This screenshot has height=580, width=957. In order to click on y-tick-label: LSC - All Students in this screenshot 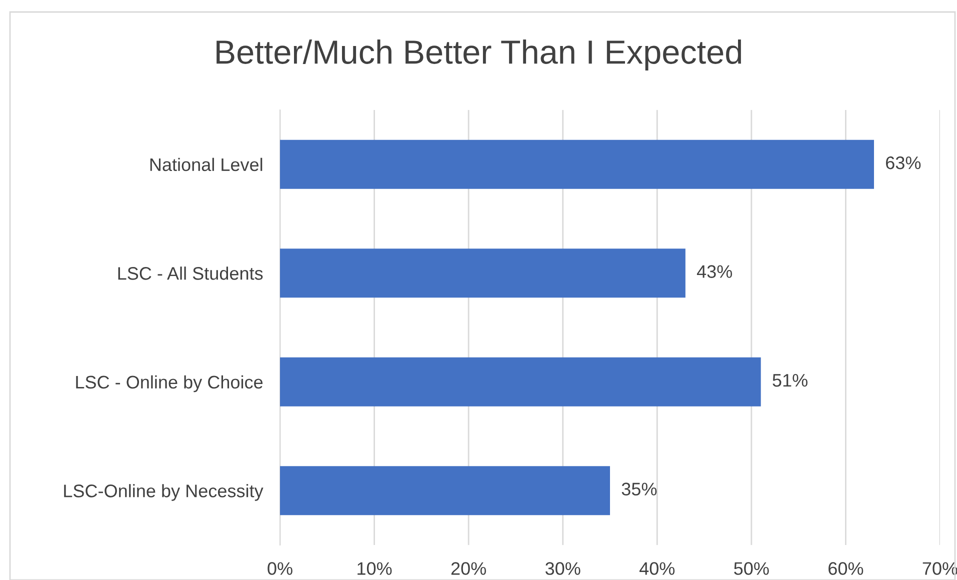, I will do `click(190, 273)`.